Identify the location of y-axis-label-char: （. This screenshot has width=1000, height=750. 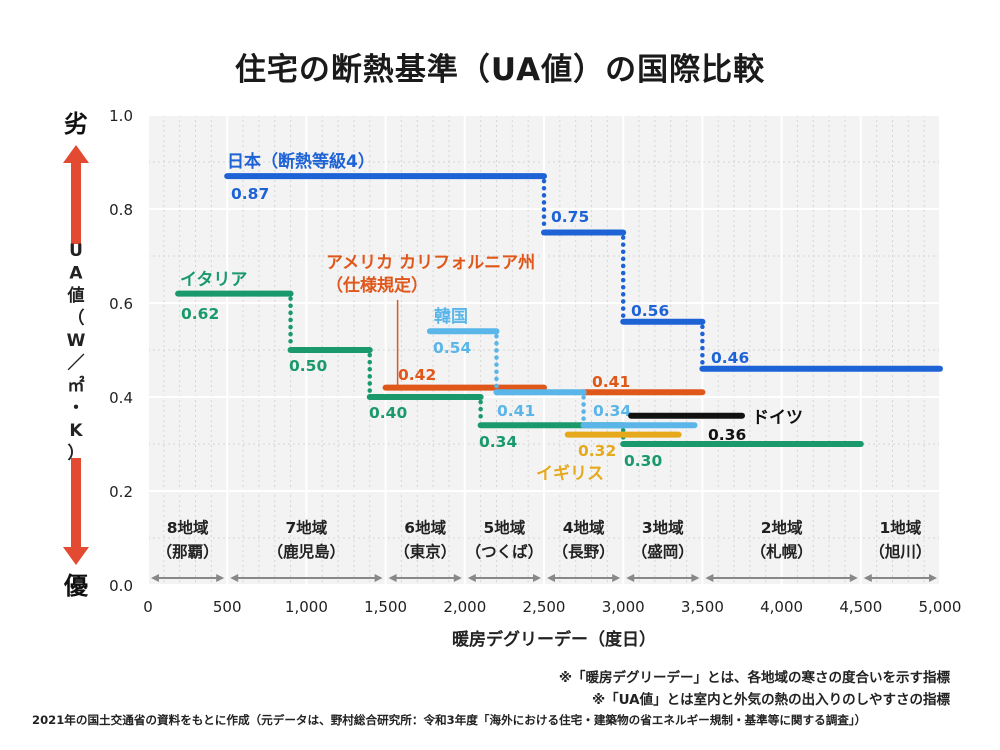
(76, 317).